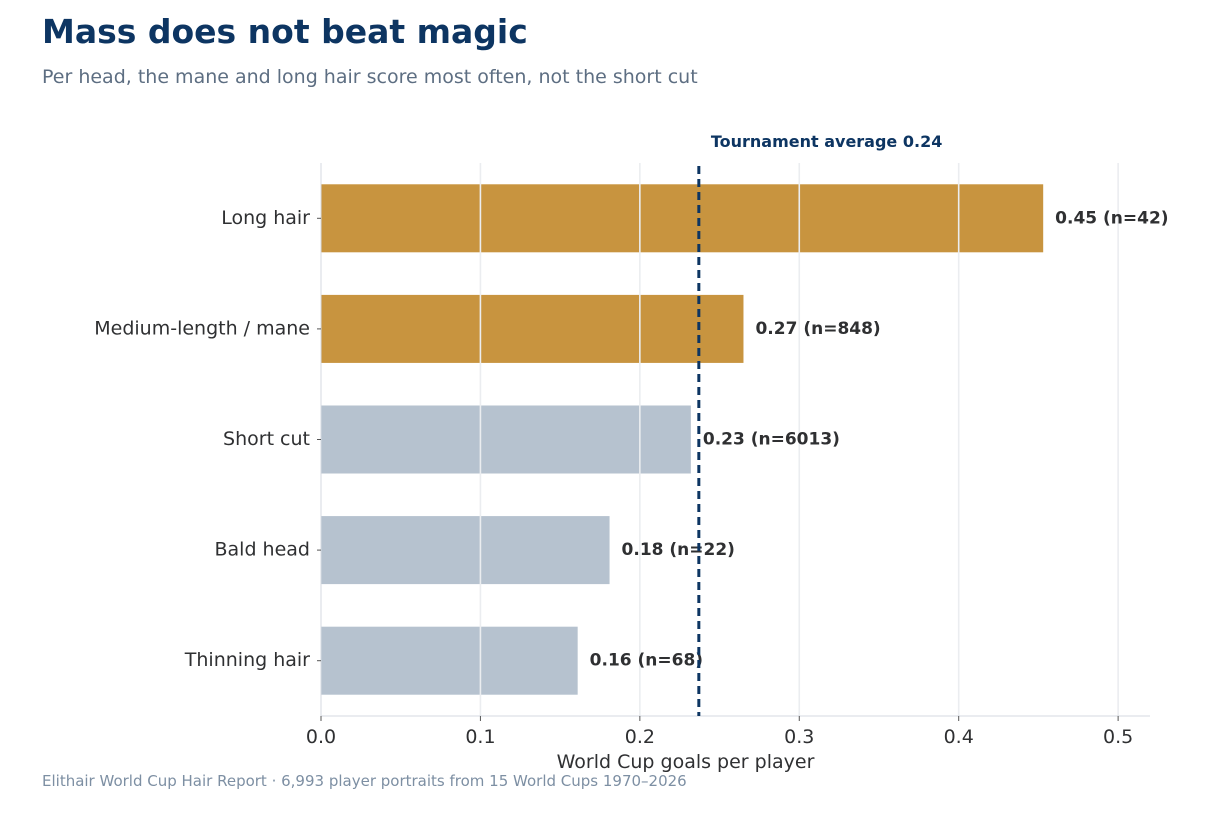  Describe the element at coordinates (247, 660) in the screenshot. I see `category-label: Thinning hair` at that location.